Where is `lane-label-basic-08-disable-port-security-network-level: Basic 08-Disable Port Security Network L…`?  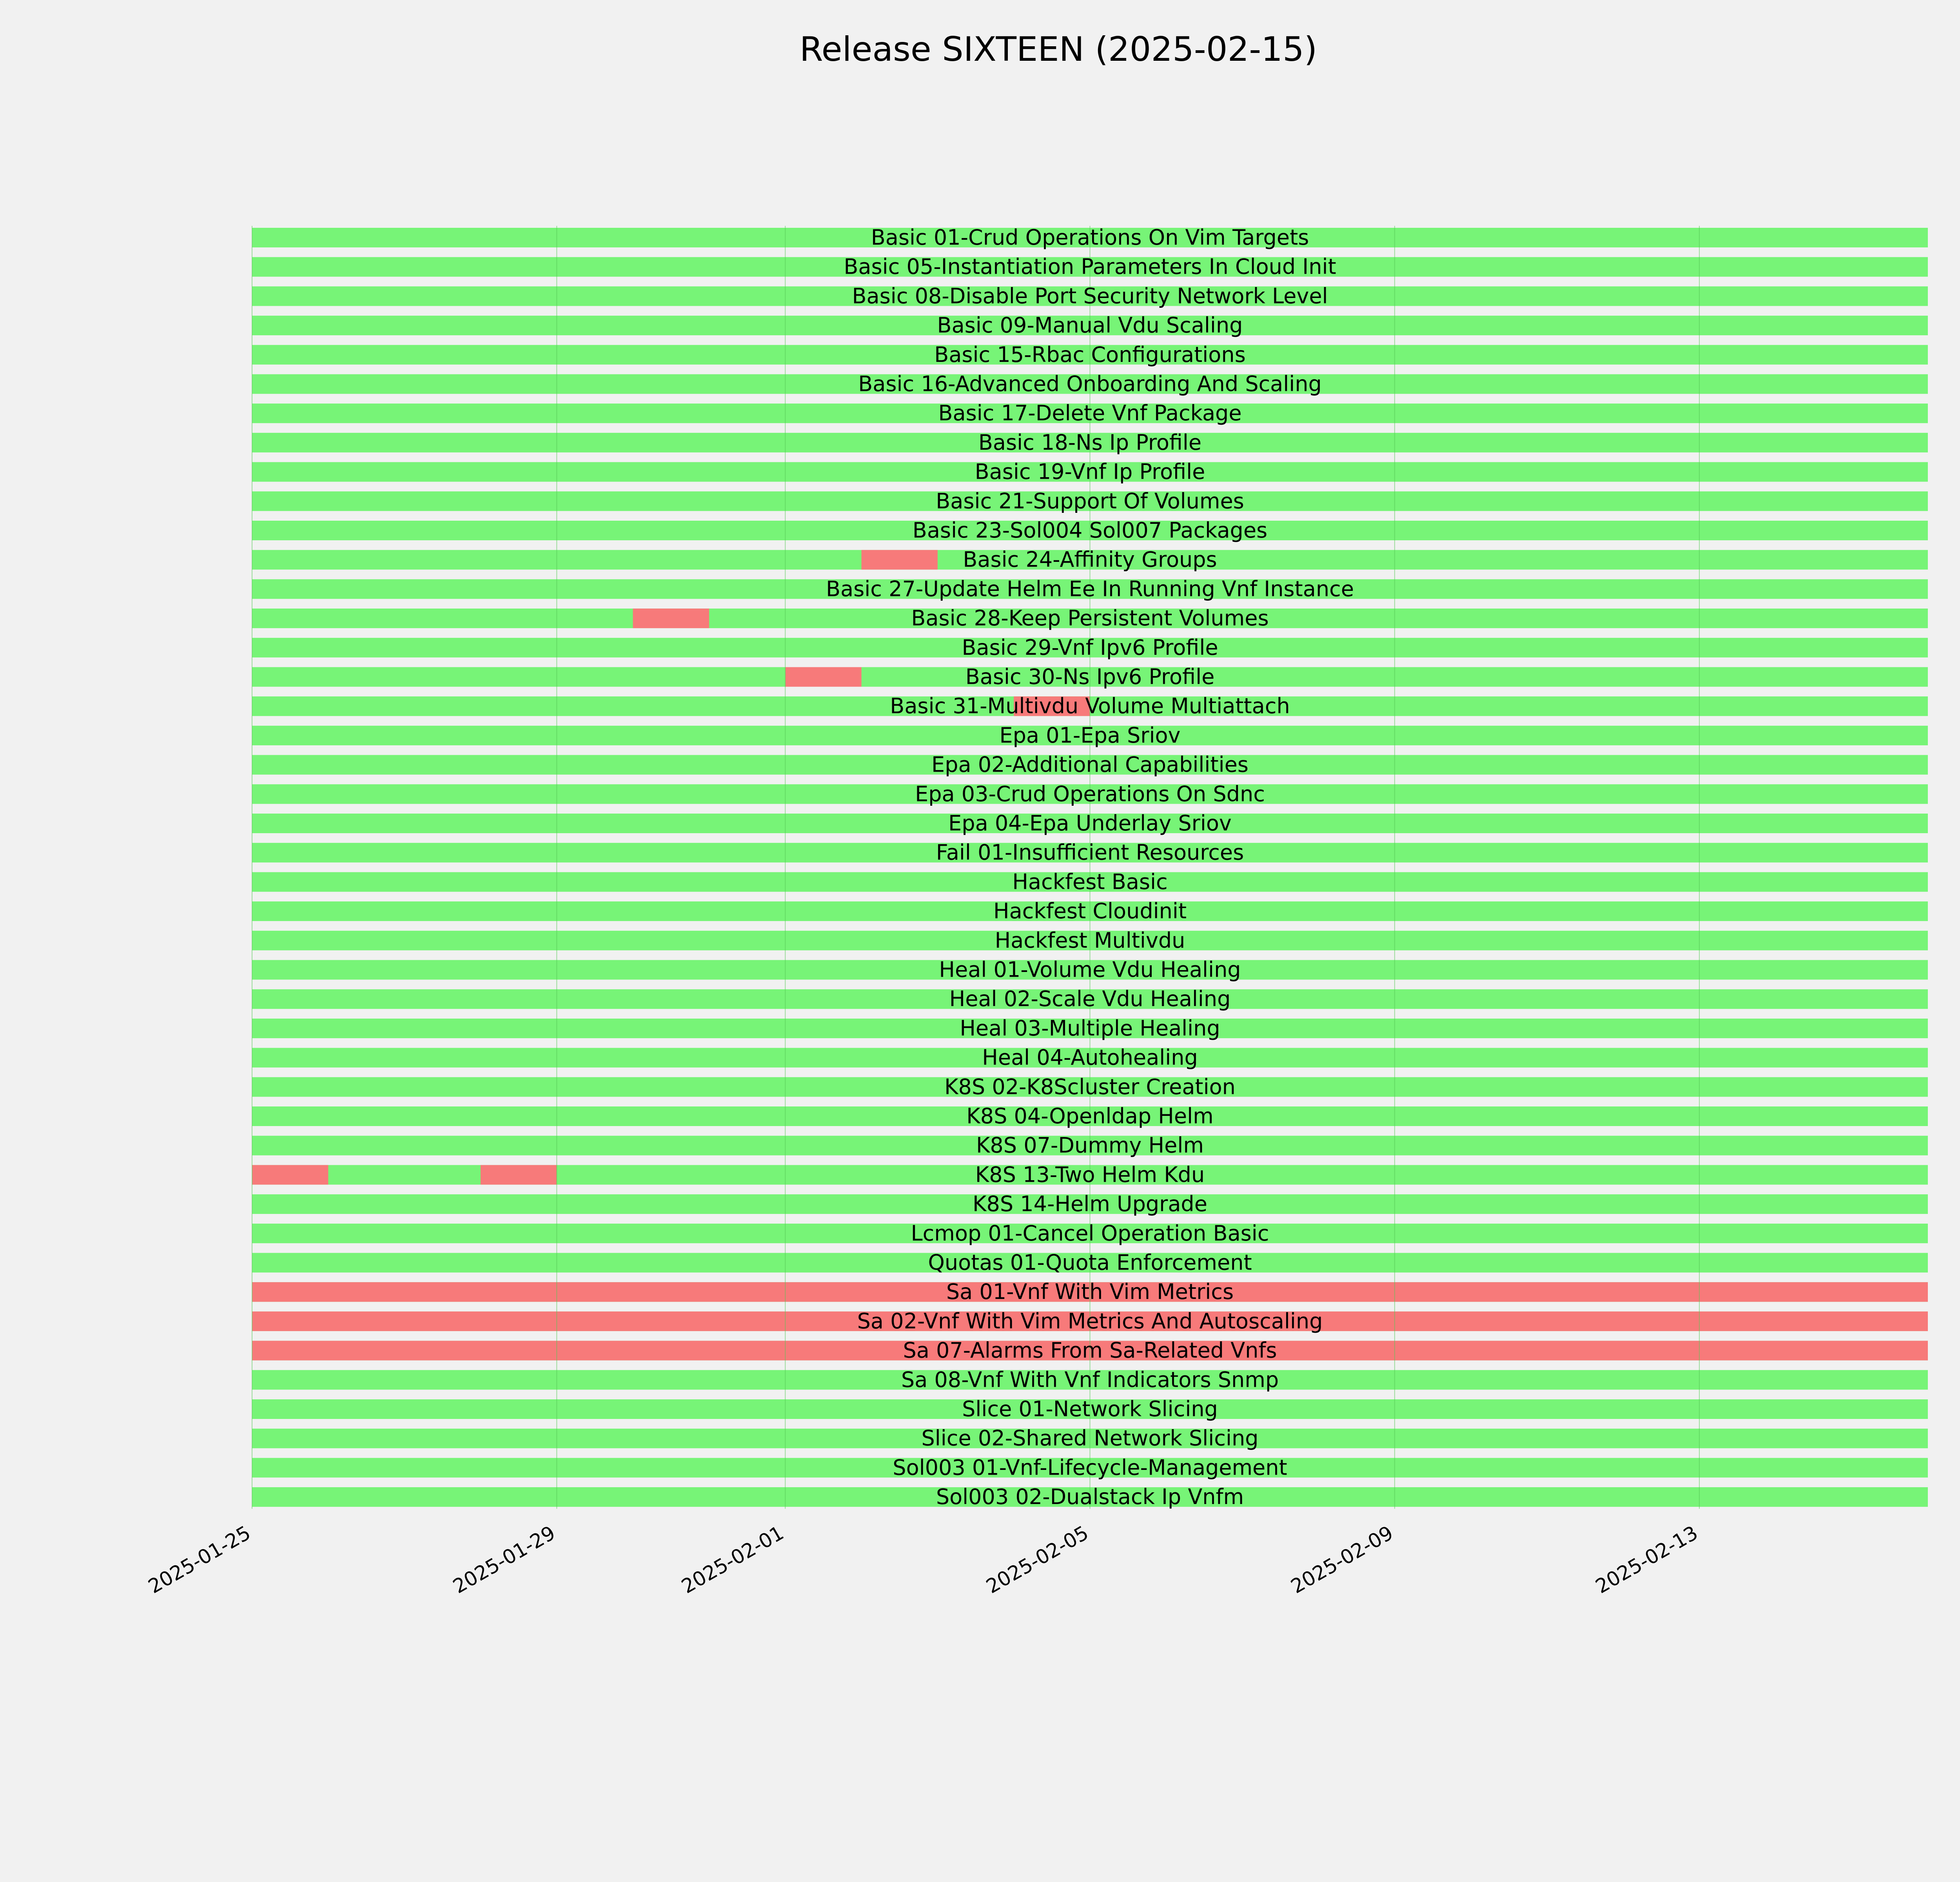
lane-label-basic-08-disable-port-security-network-level: Basic 08-Disable Port Security Network L… is located at coordinates (1090, 295).